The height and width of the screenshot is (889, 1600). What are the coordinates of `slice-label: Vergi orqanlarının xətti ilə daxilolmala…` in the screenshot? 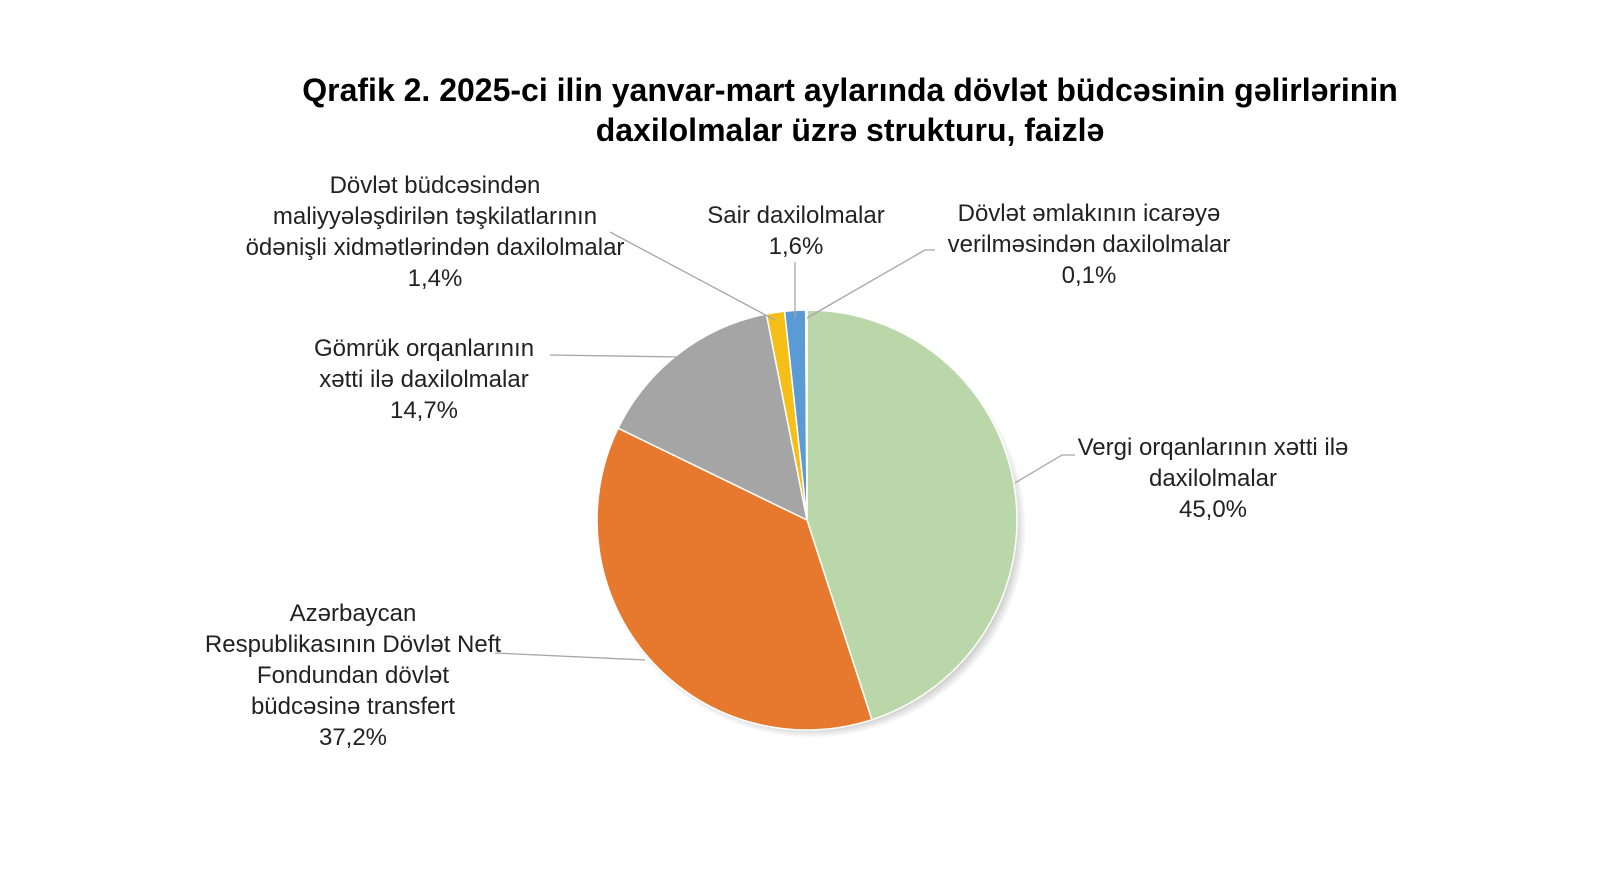 It's located at (1213, 478).